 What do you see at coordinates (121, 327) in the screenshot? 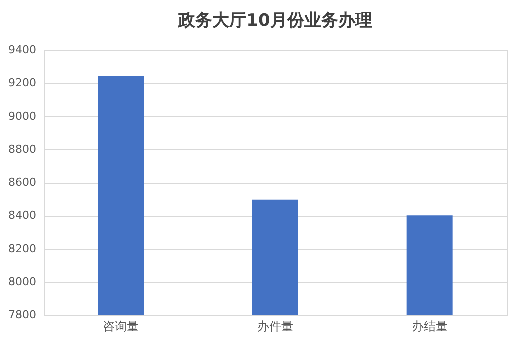
I see `x-tick-label: 咨询量` at bounding box center [121, 327].